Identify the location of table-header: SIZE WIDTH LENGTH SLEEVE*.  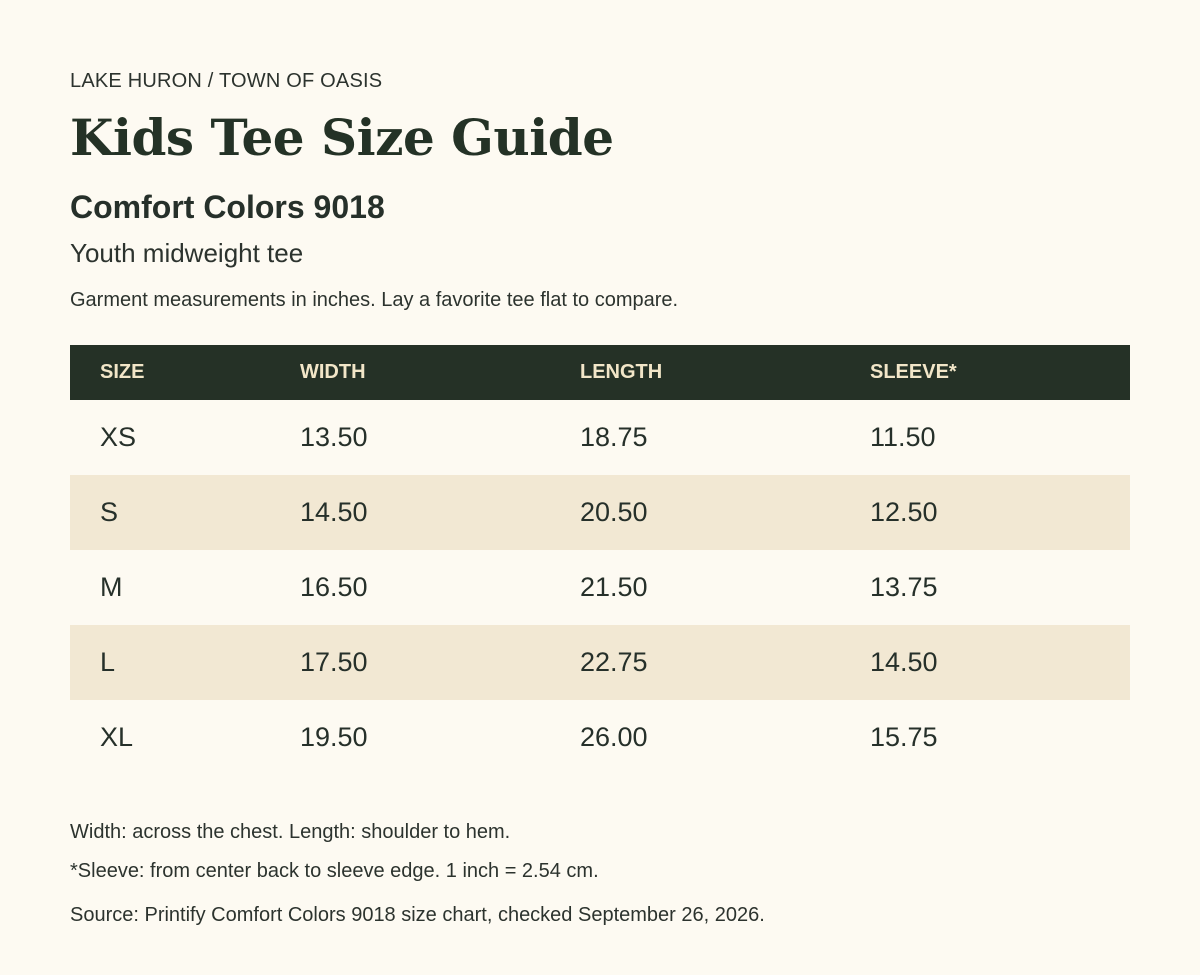
(600, 372).